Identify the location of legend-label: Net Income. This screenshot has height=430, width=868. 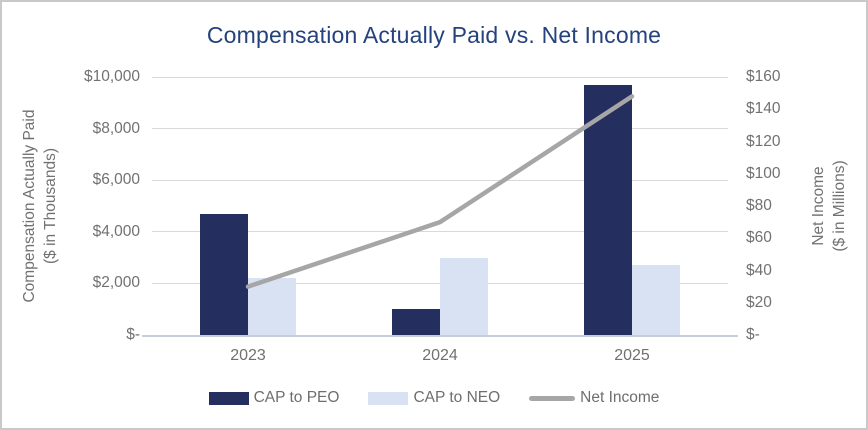
(620, 397).